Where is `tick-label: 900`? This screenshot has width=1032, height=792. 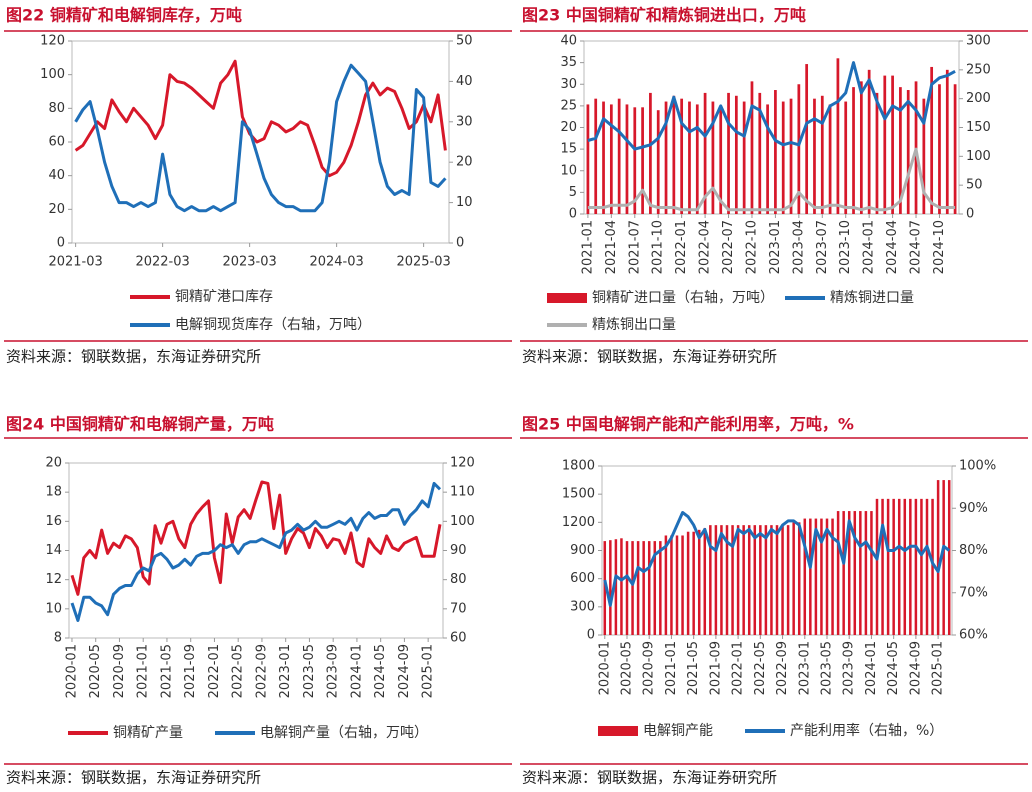
tick-label: 900 is located at coordinates (582, 550).